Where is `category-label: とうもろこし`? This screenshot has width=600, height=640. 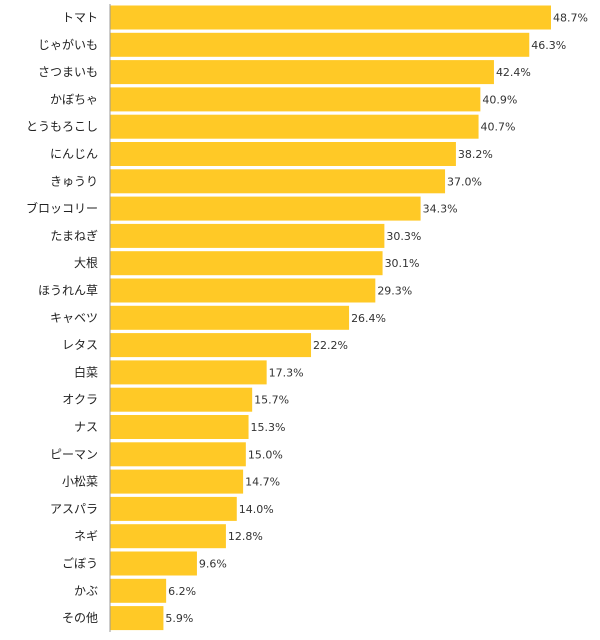
category-label: とうもろこし is located at coordinates (62, 127).